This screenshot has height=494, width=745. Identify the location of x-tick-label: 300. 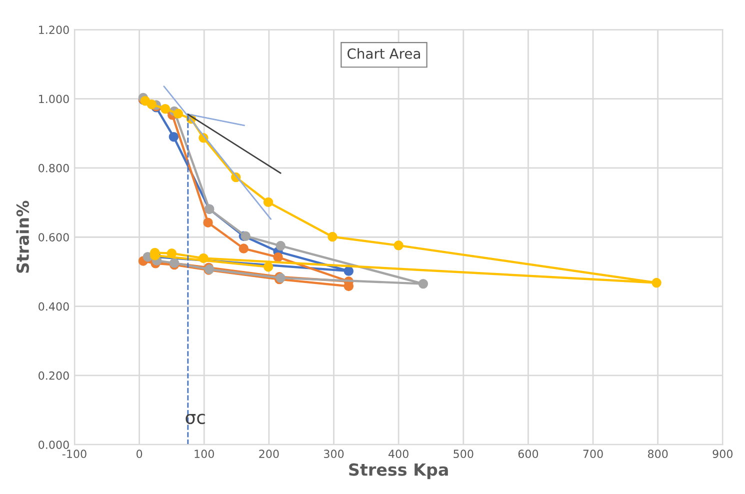
(334, 454).